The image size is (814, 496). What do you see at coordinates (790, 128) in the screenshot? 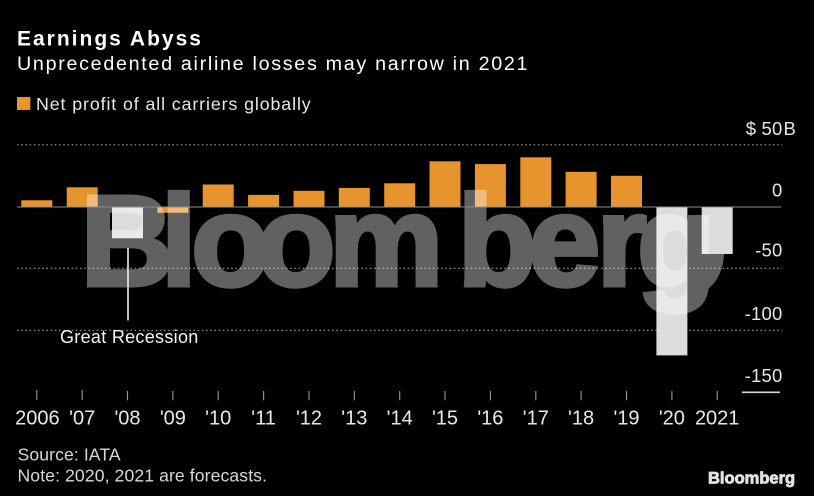
I see `svg-text: B` at bounding box center [790, 128].